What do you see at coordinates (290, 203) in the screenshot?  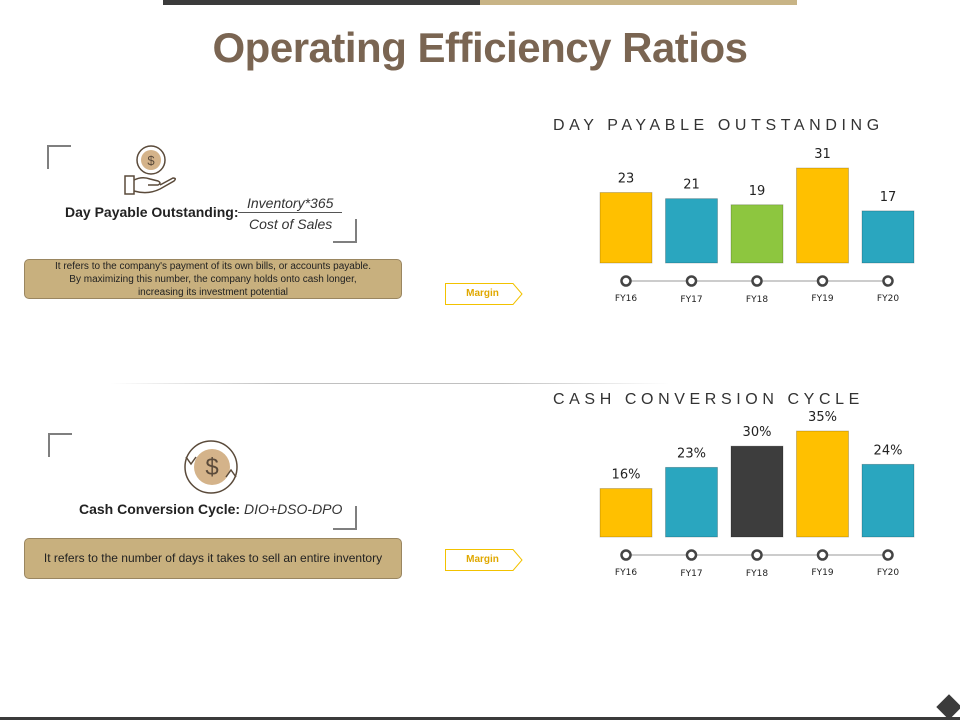 I see `dpo-numerator: Inventory*365` at bounding box center [290, 203].